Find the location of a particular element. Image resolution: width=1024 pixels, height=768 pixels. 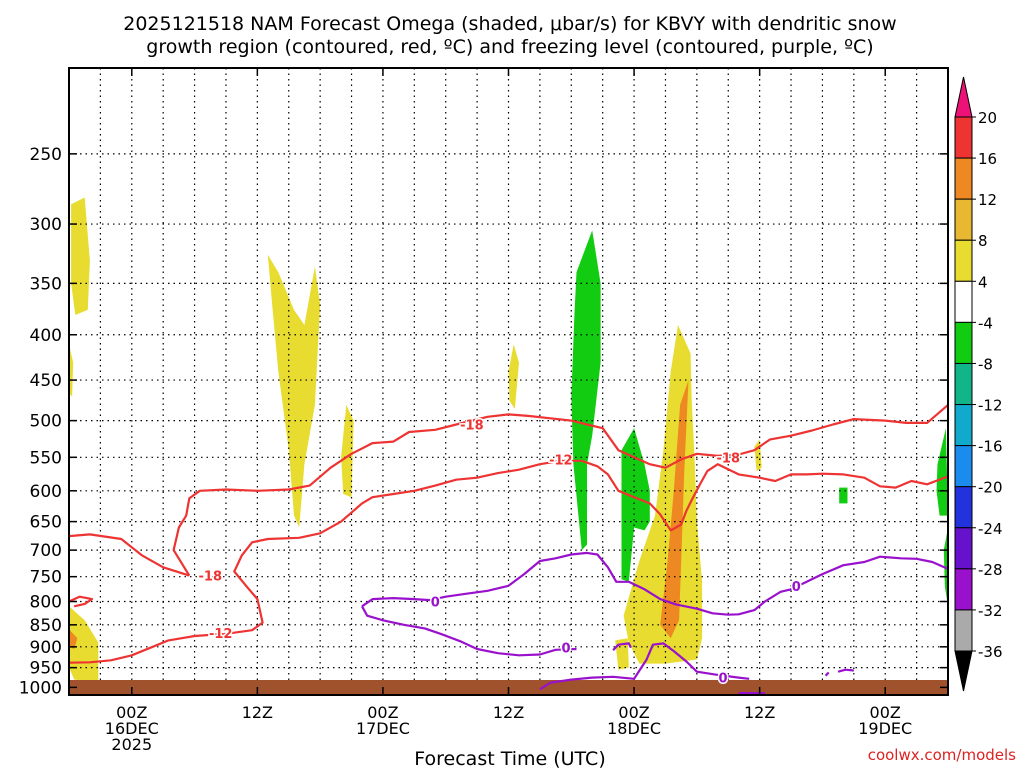

y-tick-label-500: 500 is located at coordinates (46, 422).